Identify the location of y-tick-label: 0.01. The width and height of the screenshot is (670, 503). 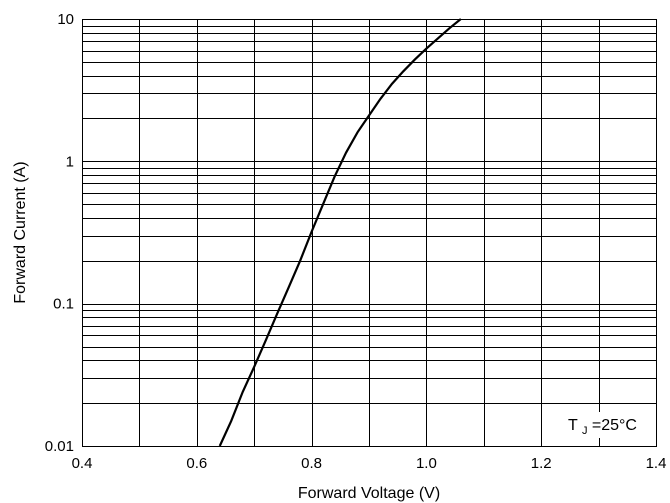
(59, 446).